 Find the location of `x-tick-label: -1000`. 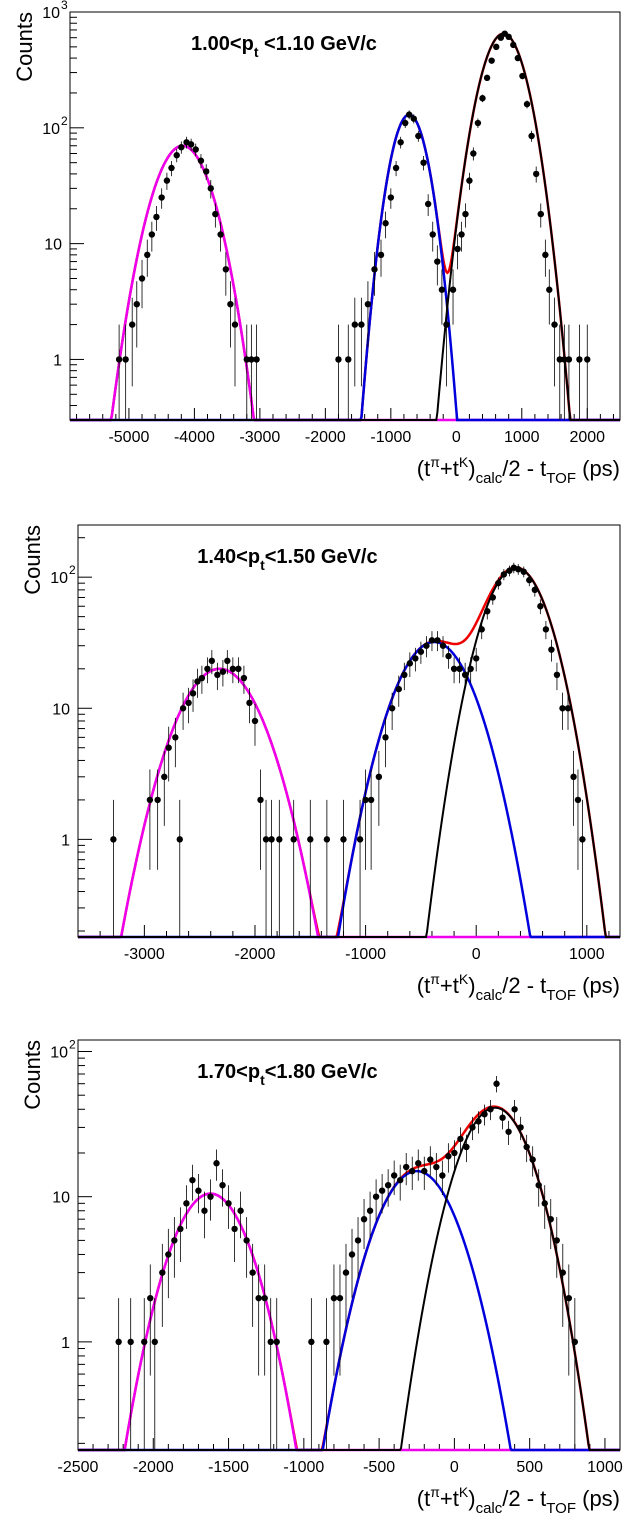

x-tick-label: -1000 is located at coordinates (303, 1467).